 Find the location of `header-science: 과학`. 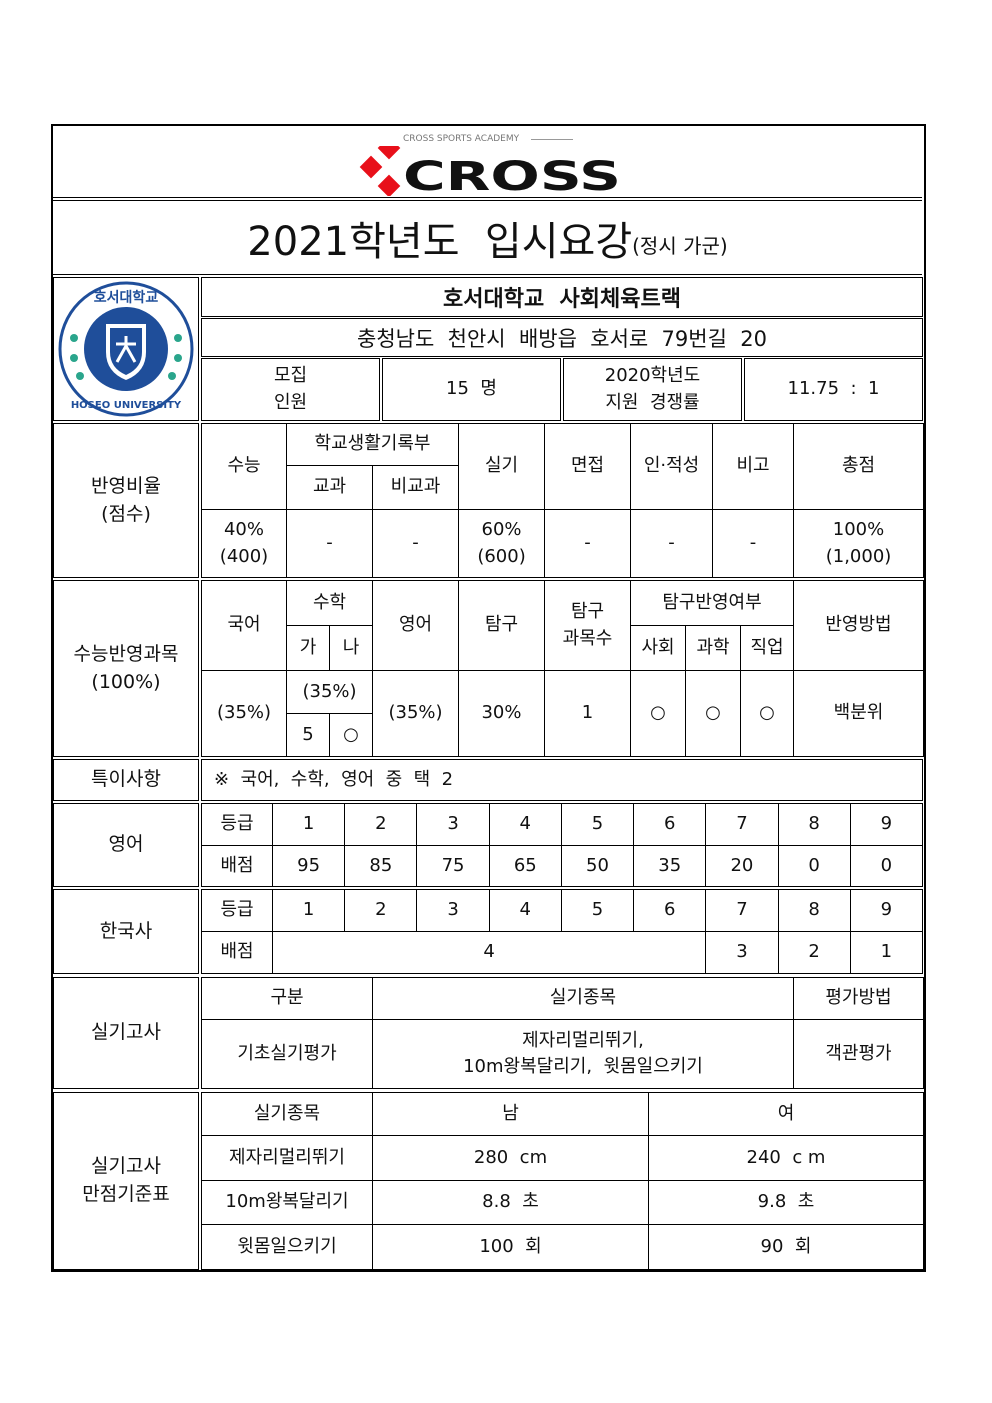

header-science: 과학 is located at coordinates (713, 648).